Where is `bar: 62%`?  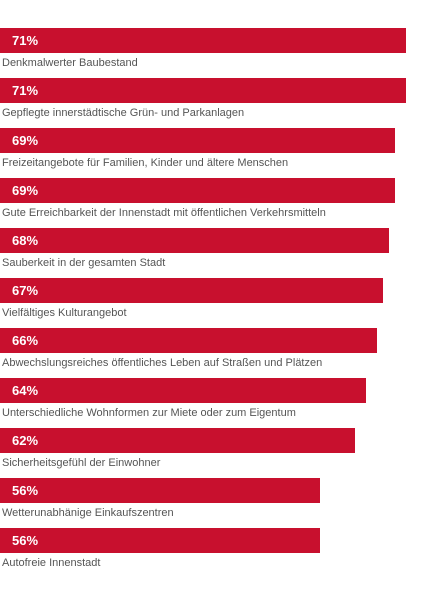
bar: 62% is located at coordinates (177, 440).